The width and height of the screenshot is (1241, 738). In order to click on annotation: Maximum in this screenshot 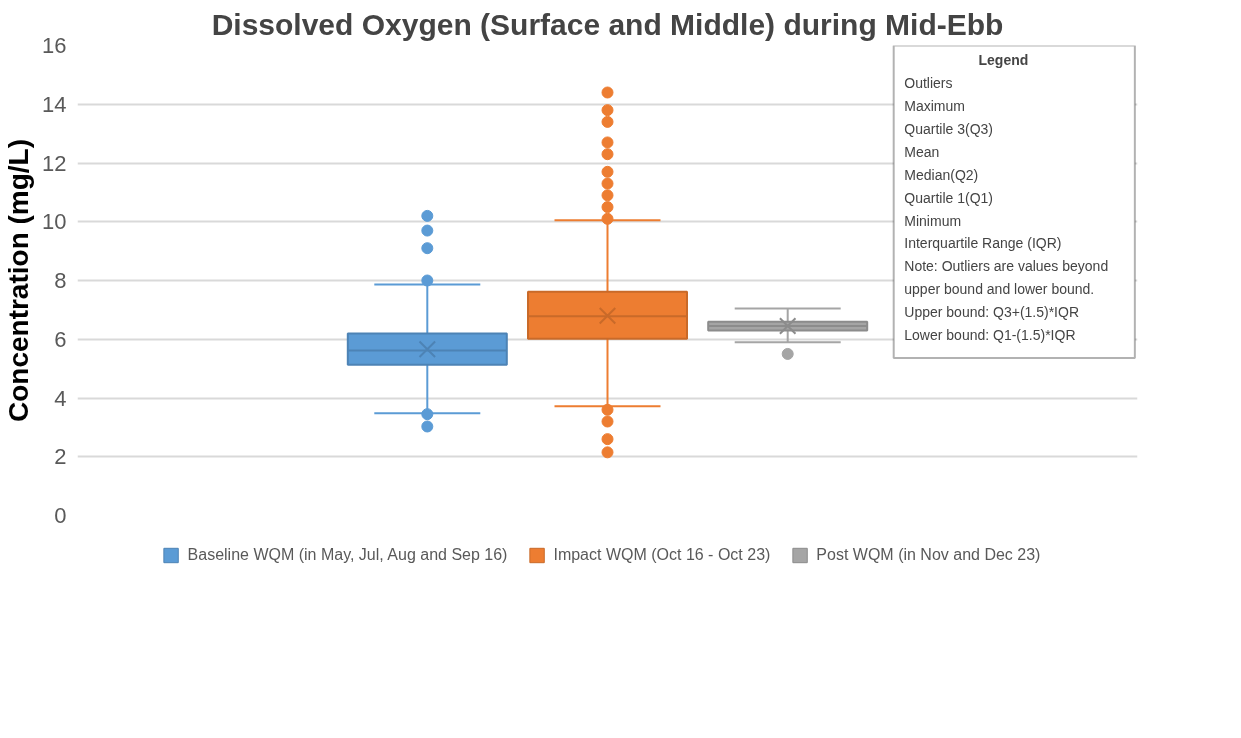, I will do `click(934, 106)`.